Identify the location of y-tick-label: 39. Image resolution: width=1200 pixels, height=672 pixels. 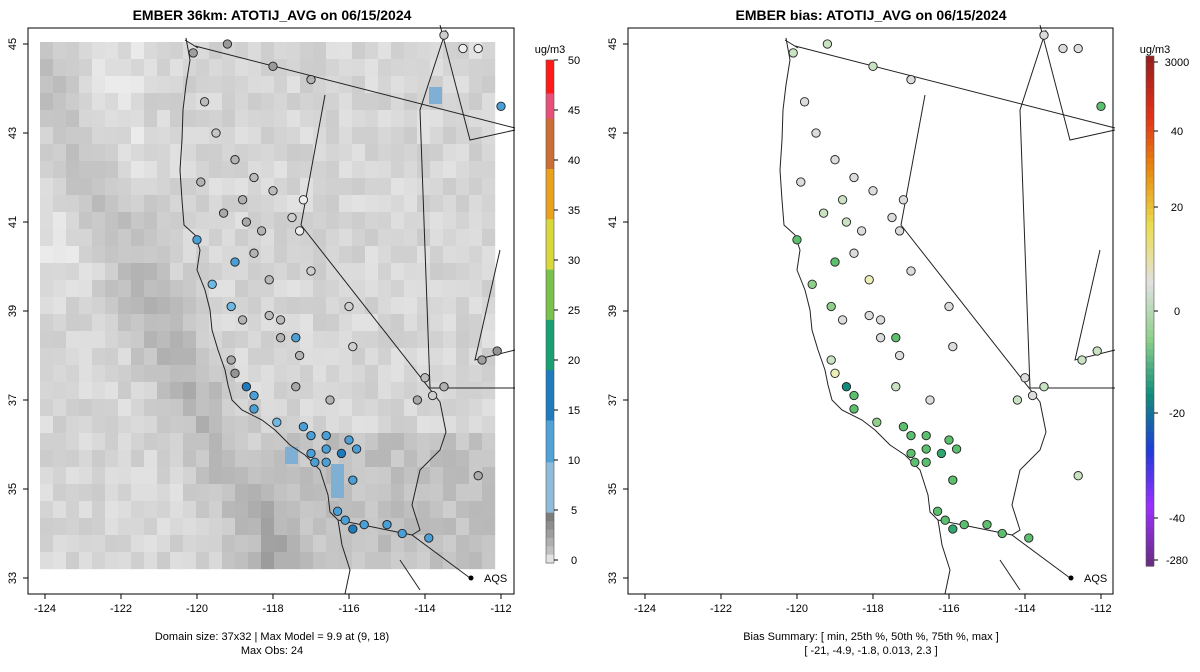
(13, 311).